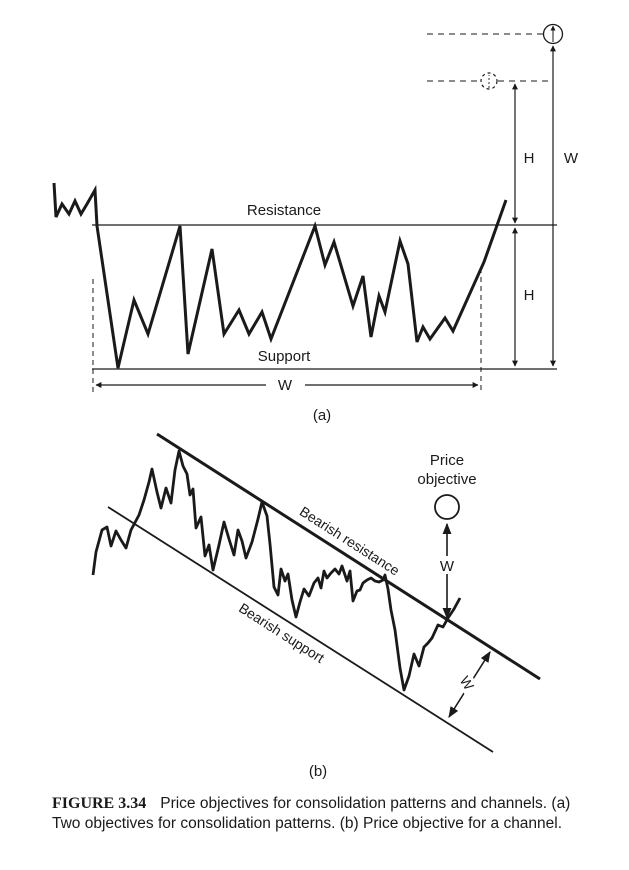 This screenshot has height=870, width=629. Describe the element at coordinates (489, 81) in the screenshot. I see `objective-circle-lower` at that location.